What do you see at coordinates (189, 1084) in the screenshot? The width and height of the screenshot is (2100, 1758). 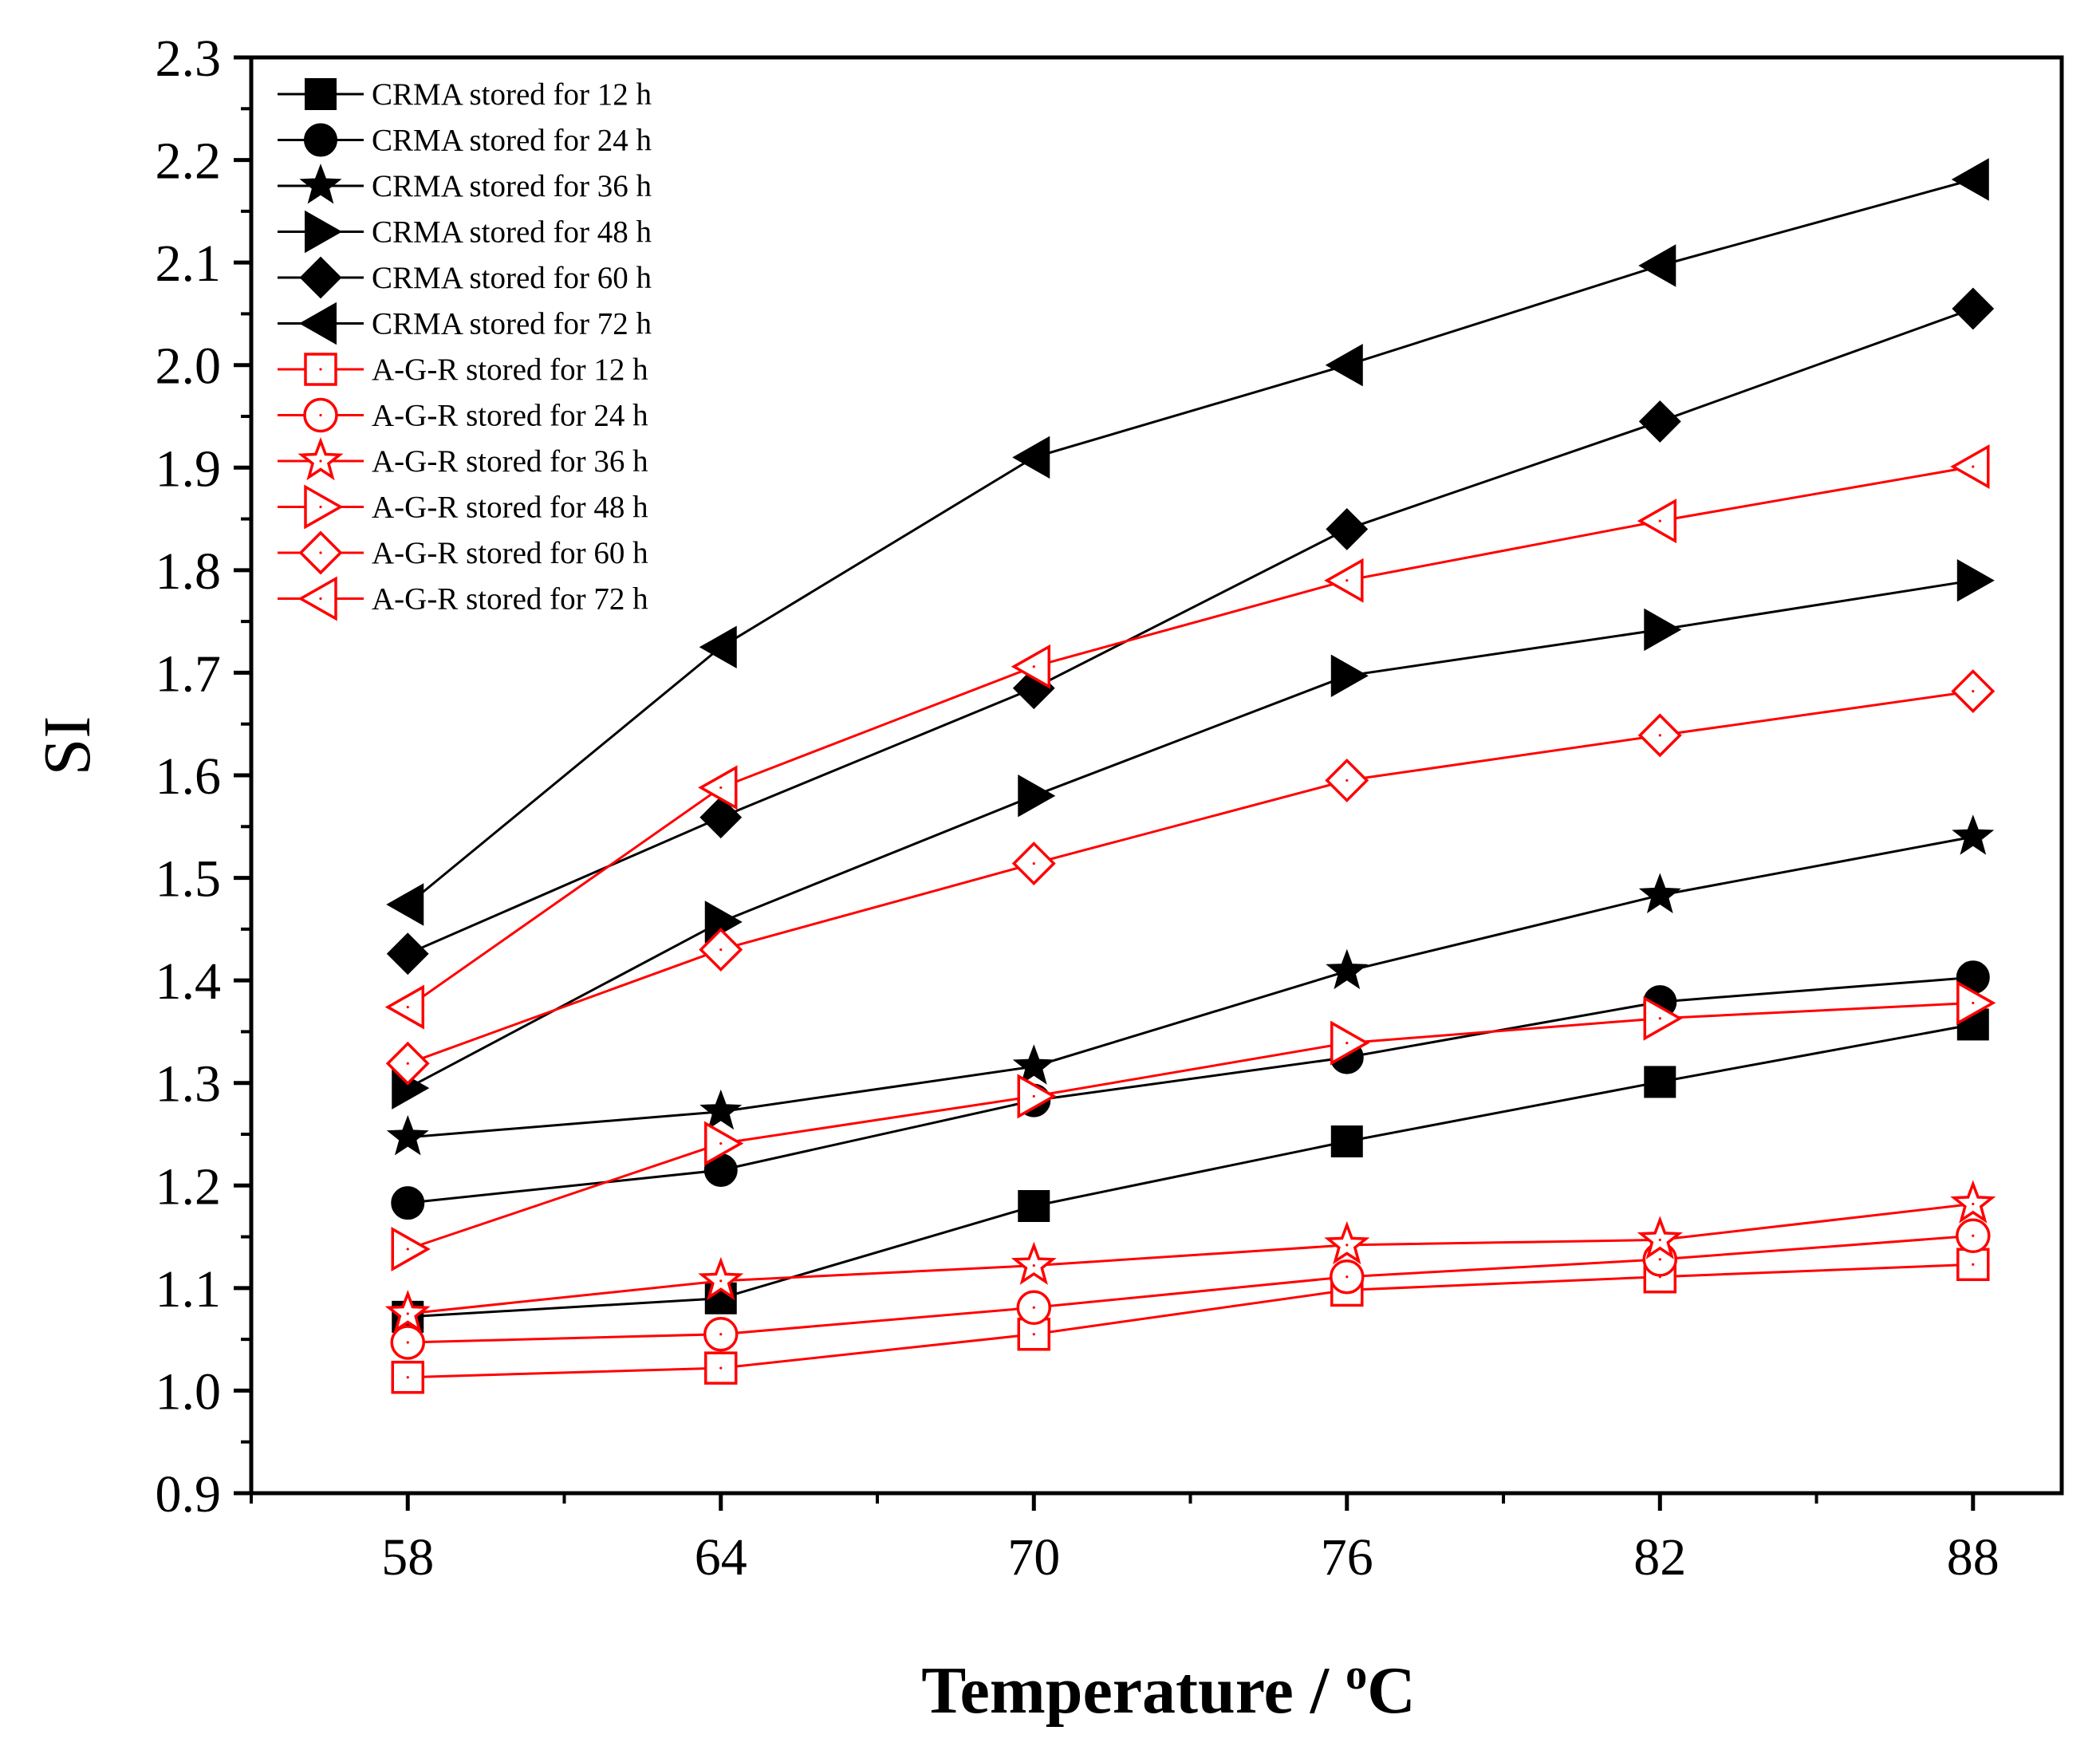 I see `y-tick-label: 1.3` at bounding box center [189, 1084].